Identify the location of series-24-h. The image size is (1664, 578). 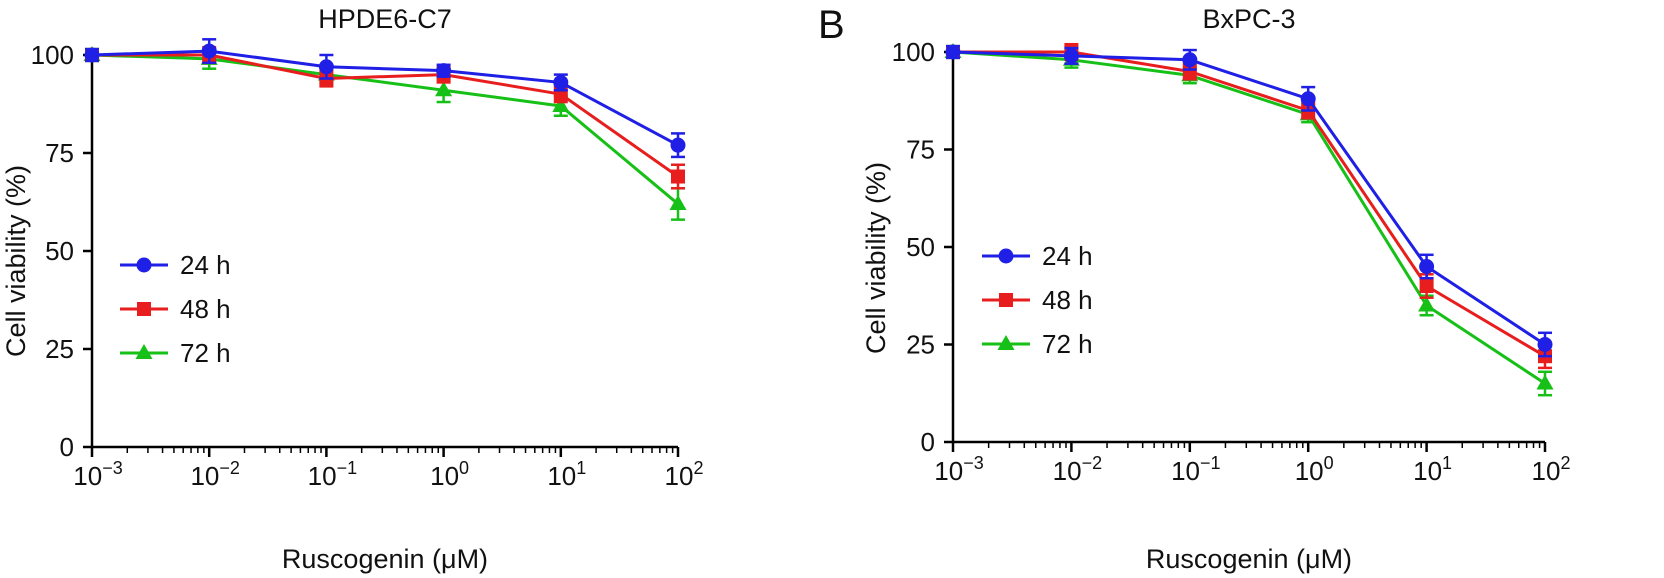
(385, 98).